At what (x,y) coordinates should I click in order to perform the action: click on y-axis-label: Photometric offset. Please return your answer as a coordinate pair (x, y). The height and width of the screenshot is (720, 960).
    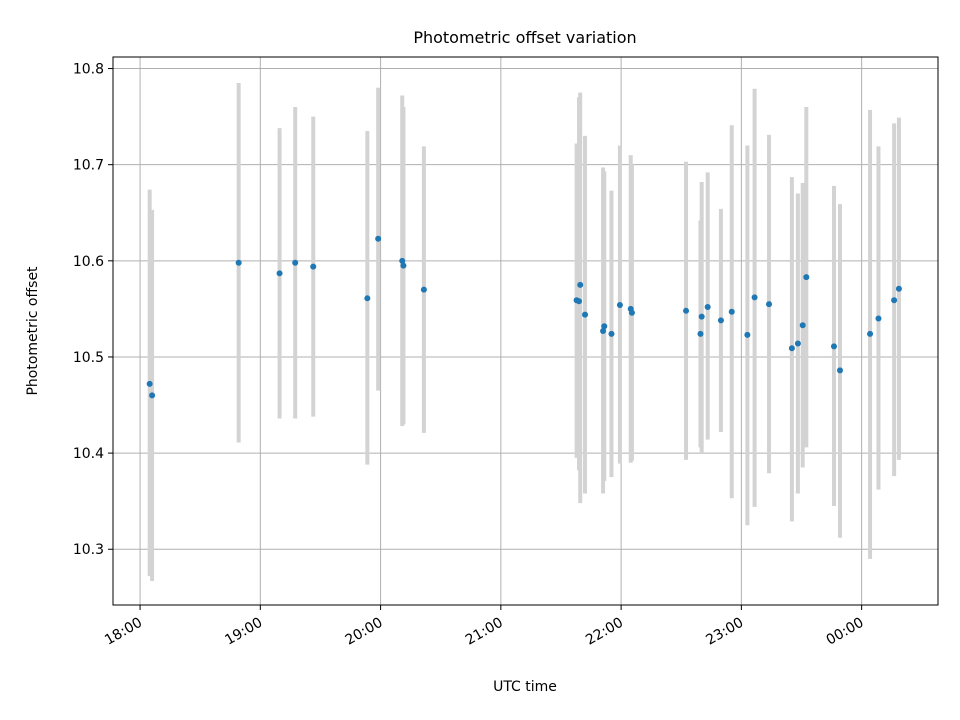
    Looking at the image, I should click on (33, 331).